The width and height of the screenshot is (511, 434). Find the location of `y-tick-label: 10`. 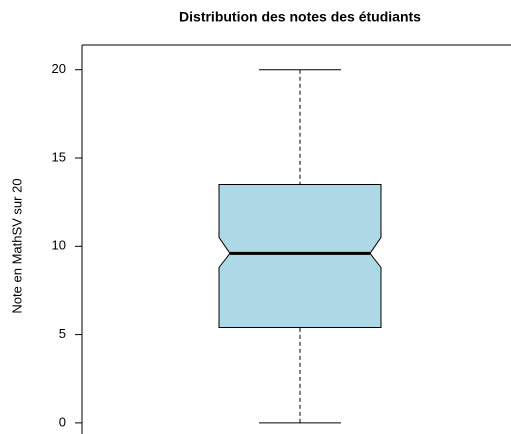

y-tick-label: 10 is located at coordinates (59, 245).